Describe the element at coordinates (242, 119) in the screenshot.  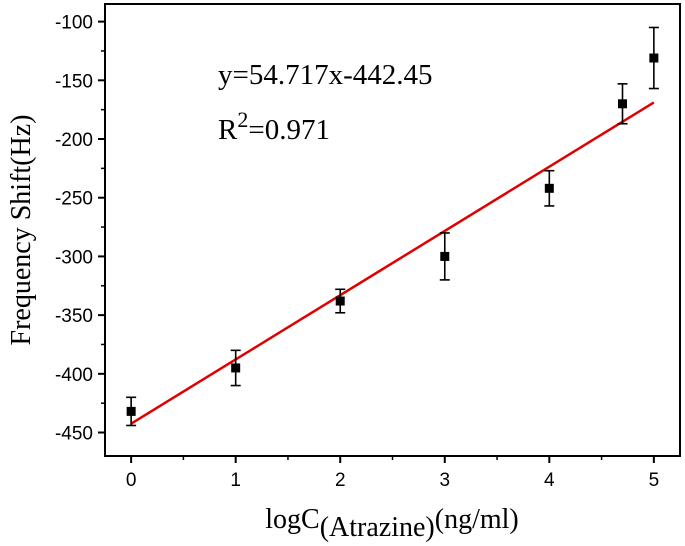
I see `r-squared-exponent: 2` at that location.